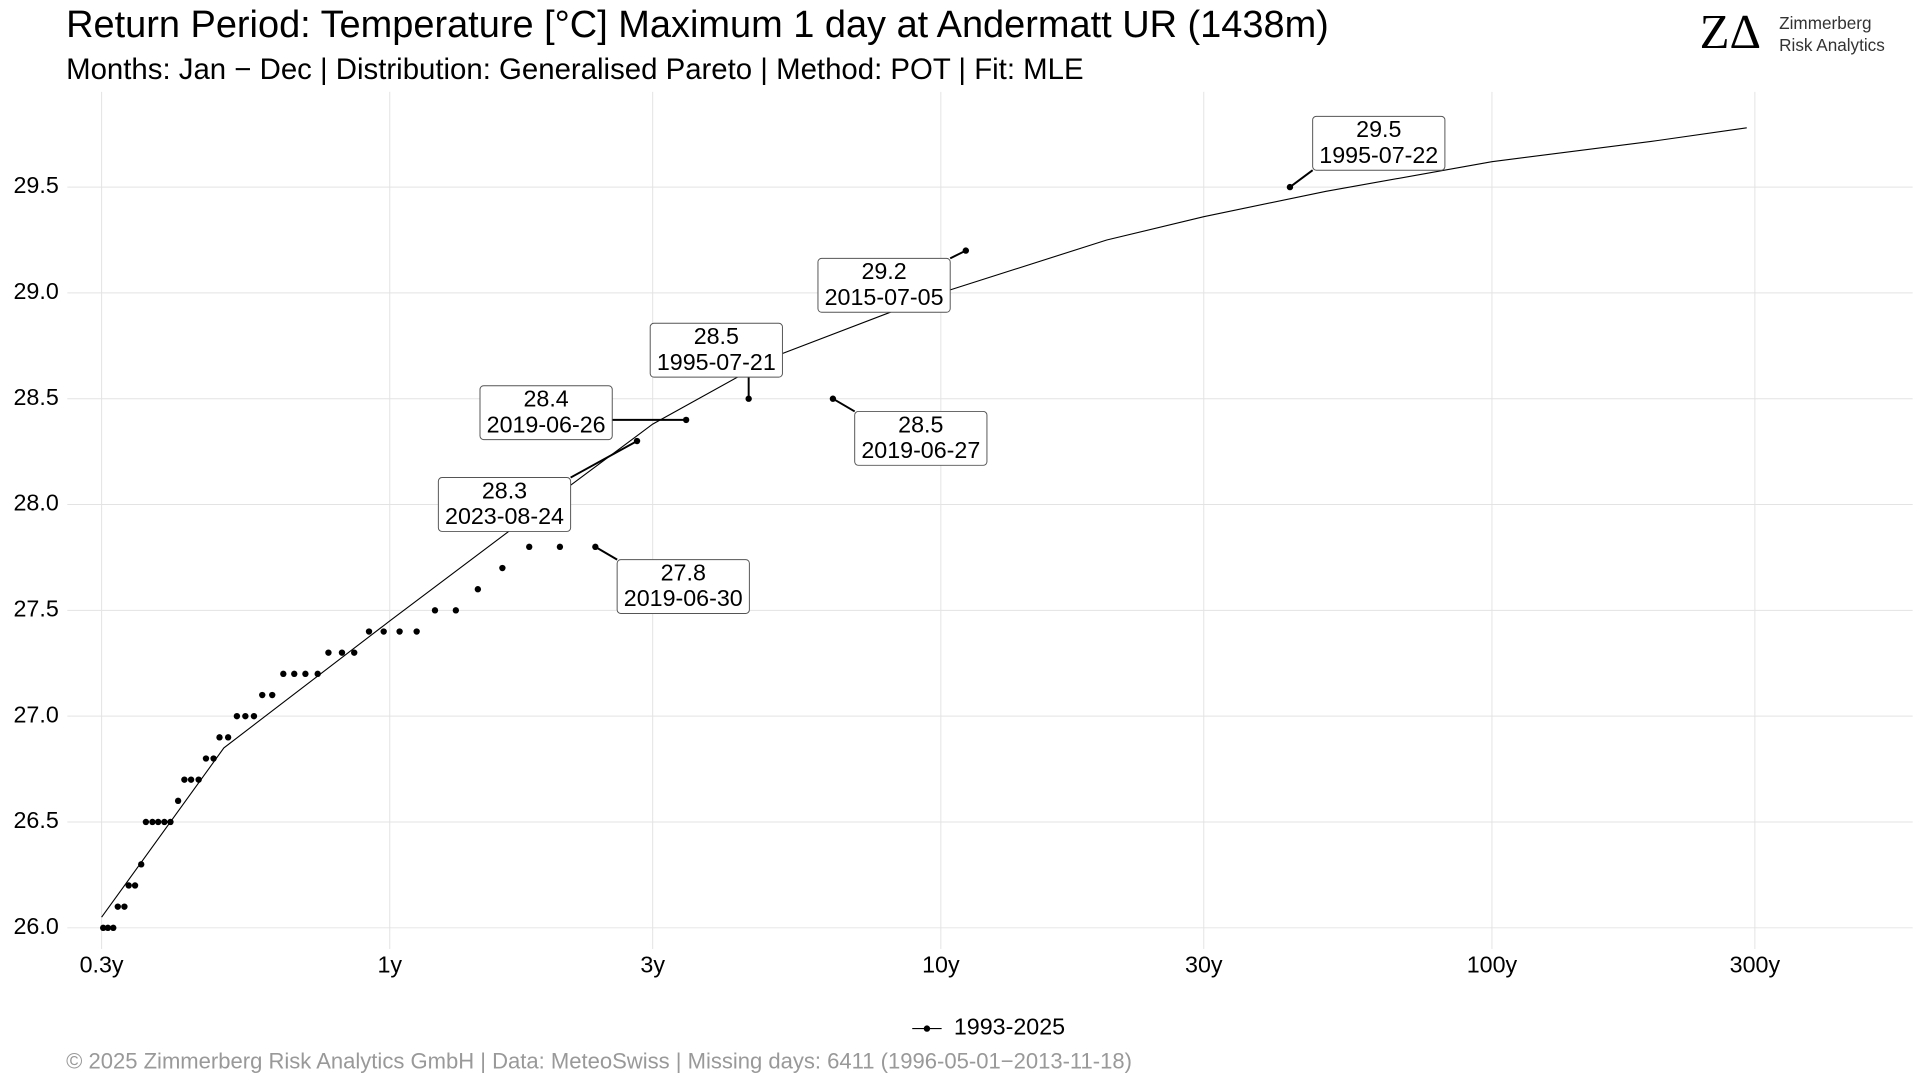  Describe the element at coordinates (1009, 1027) in the screenshot. I see `legend-label: 1993-2025` at that location.